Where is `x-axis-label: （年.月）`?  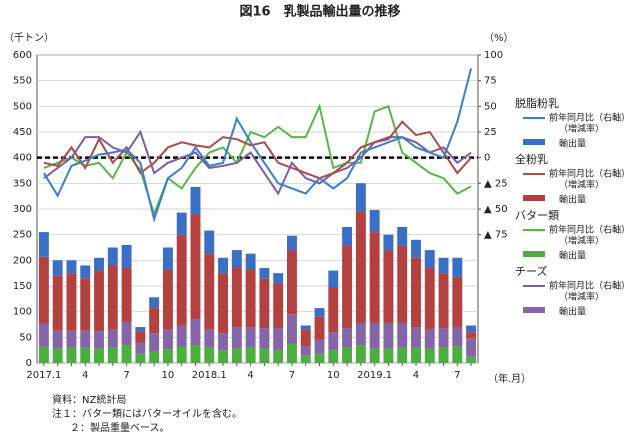 x-axis-label: （年.月） is located at coordinates (509, 378).